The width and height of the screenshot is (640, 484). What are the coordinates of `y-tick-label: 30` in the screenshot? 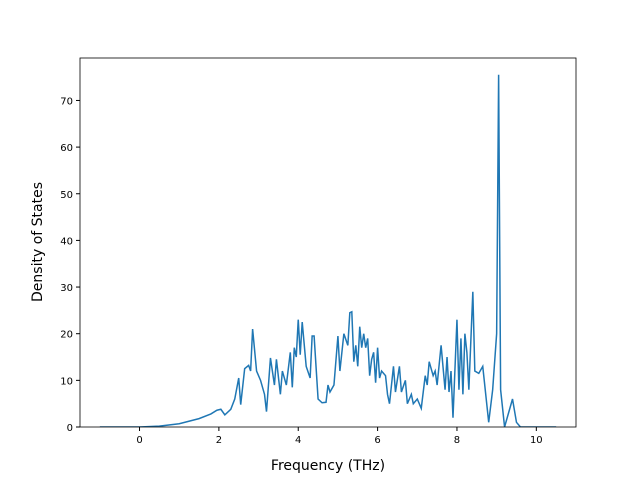 It's located at (66, 288).